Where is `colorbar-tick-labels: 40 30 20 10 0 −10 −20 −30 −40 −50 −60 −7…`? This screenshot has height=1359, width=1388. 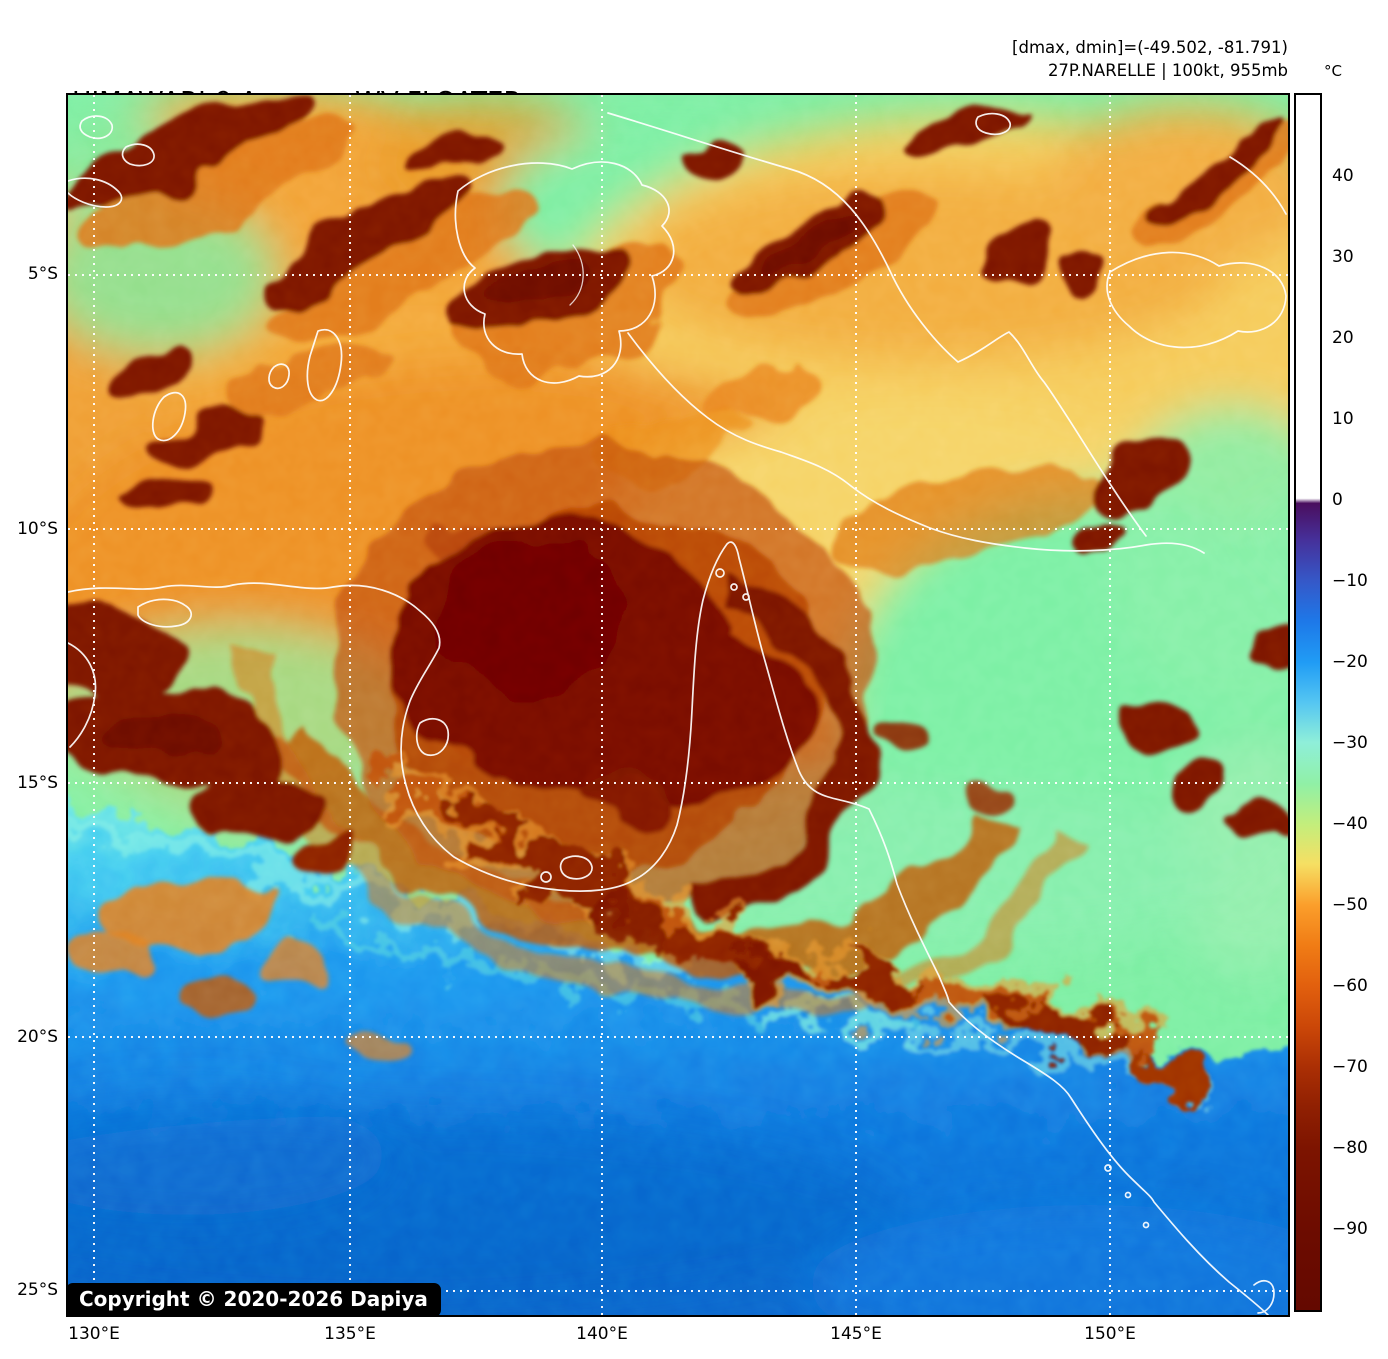
colorbar-tick-labels: 40 30 20 10 0 −10 −20 −30 −40 −50 −60 −7… is located at coordinates (1359, 702).